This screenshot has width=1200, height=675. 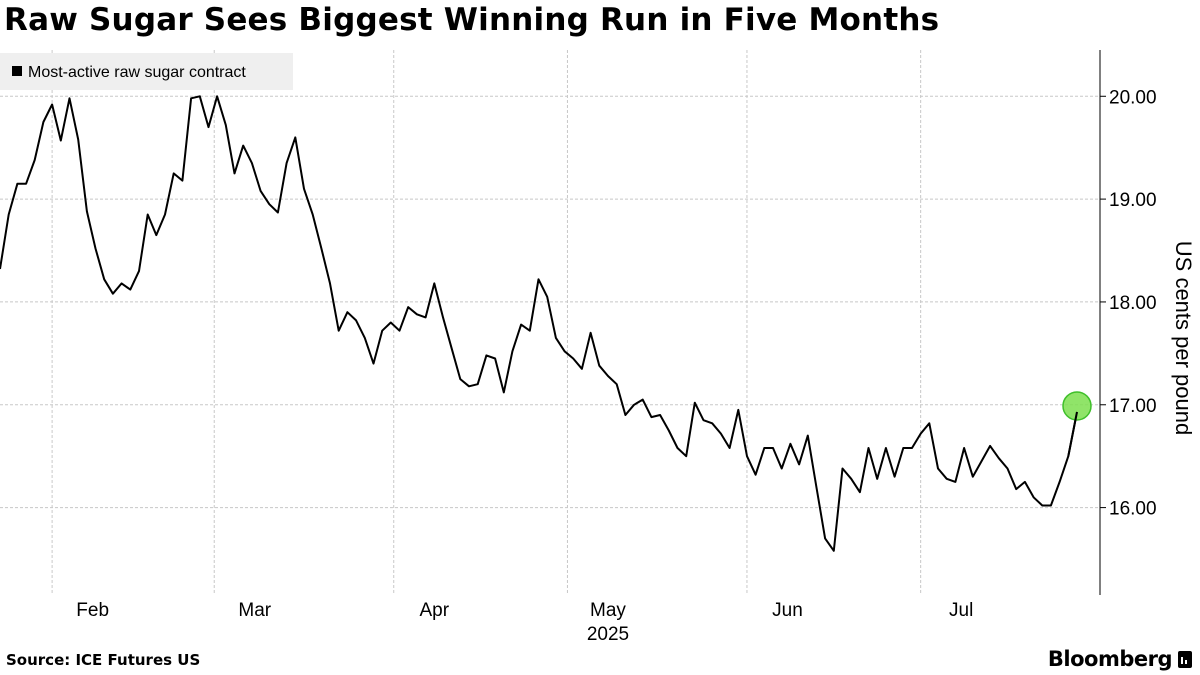 What do you see at coordinates (608, 610) in the screenshot?
I see `x-tick-label: May` at bounding box center [608, 610].